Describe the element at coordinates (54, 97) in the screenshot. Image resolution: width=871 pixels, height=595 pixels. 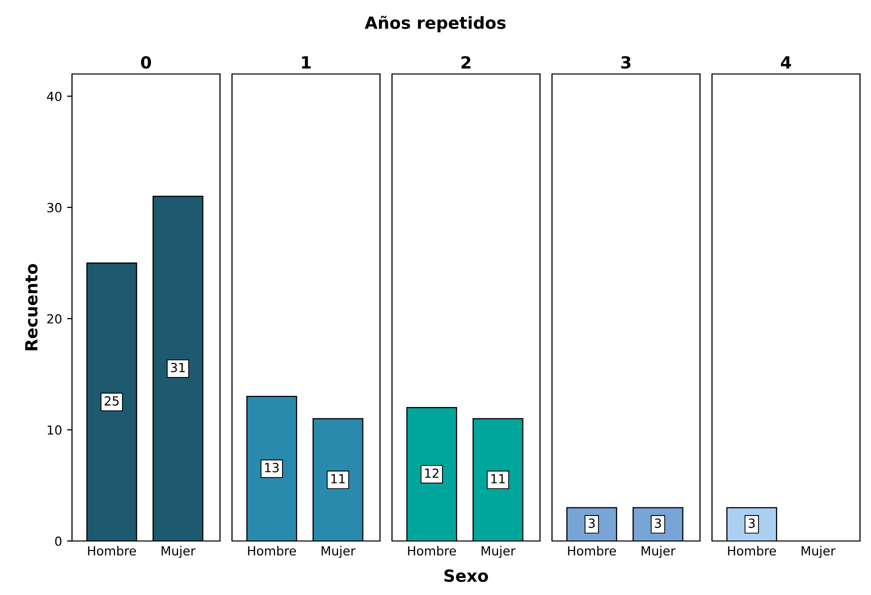
I see `y-tick-label: 40` at that location.